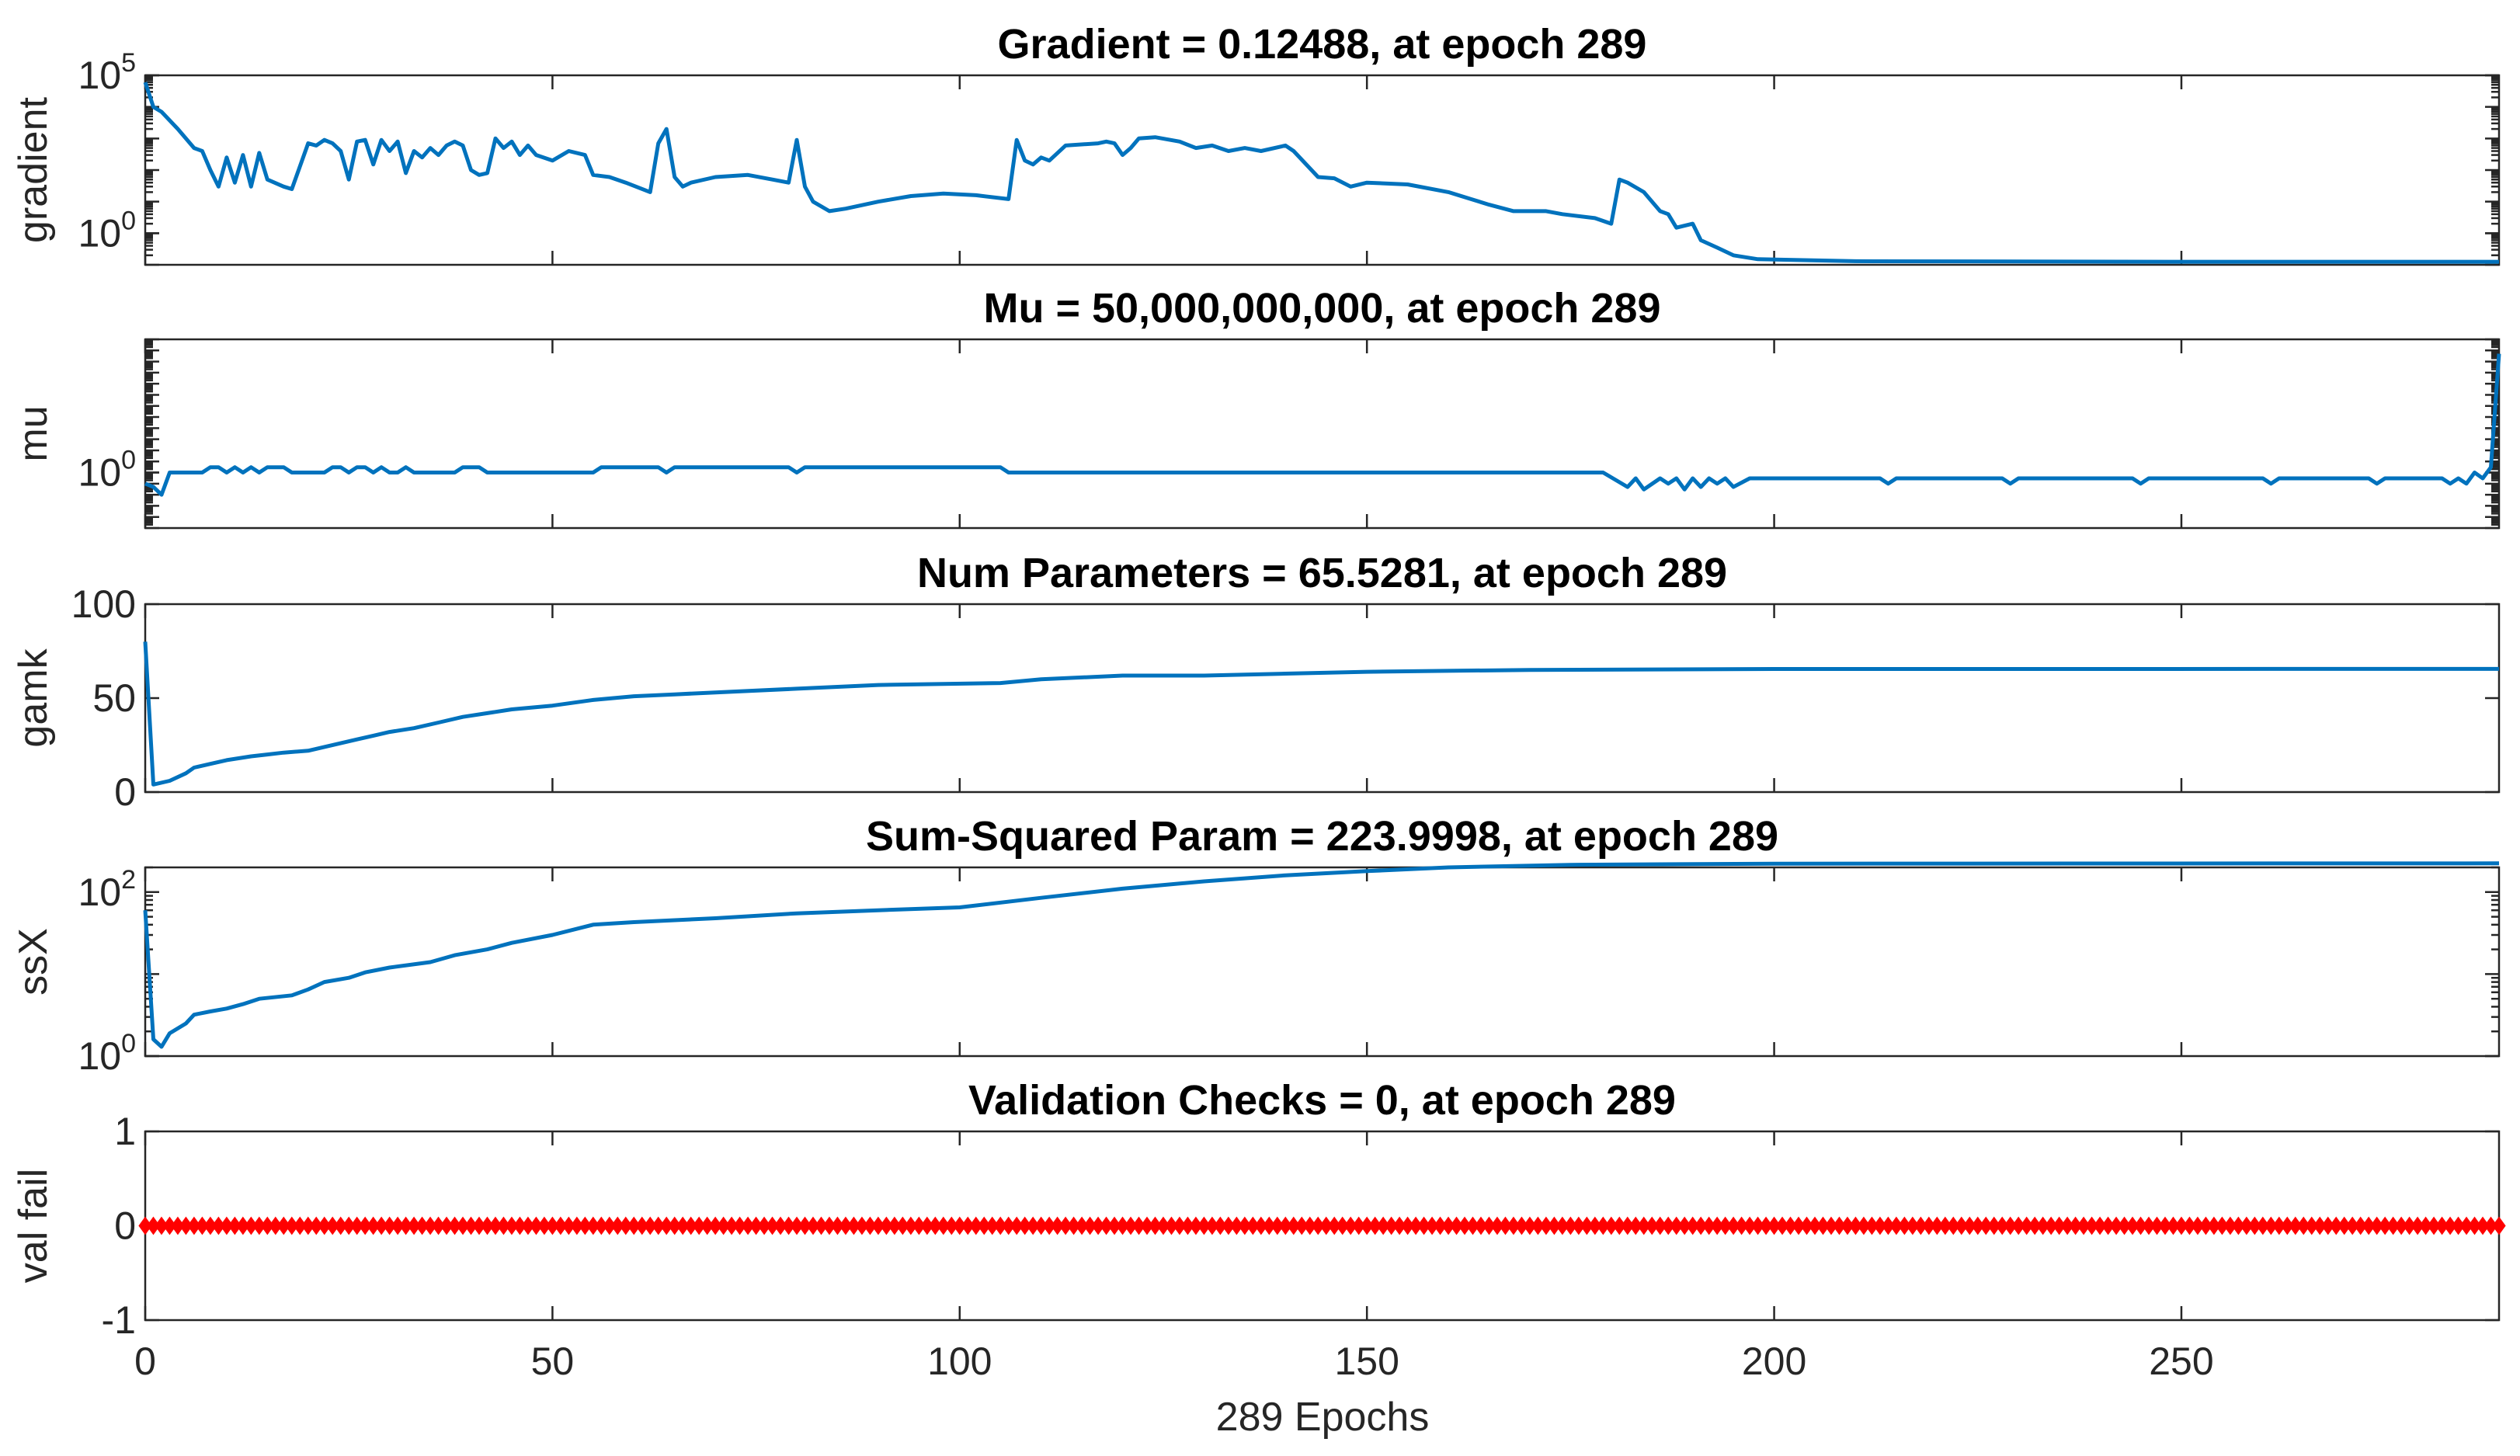 The height and width of the screenshot is (1456, 2520). I want to click on panel-title: Gradient = 0.12488, at epoch 289, so click(1322, 44).